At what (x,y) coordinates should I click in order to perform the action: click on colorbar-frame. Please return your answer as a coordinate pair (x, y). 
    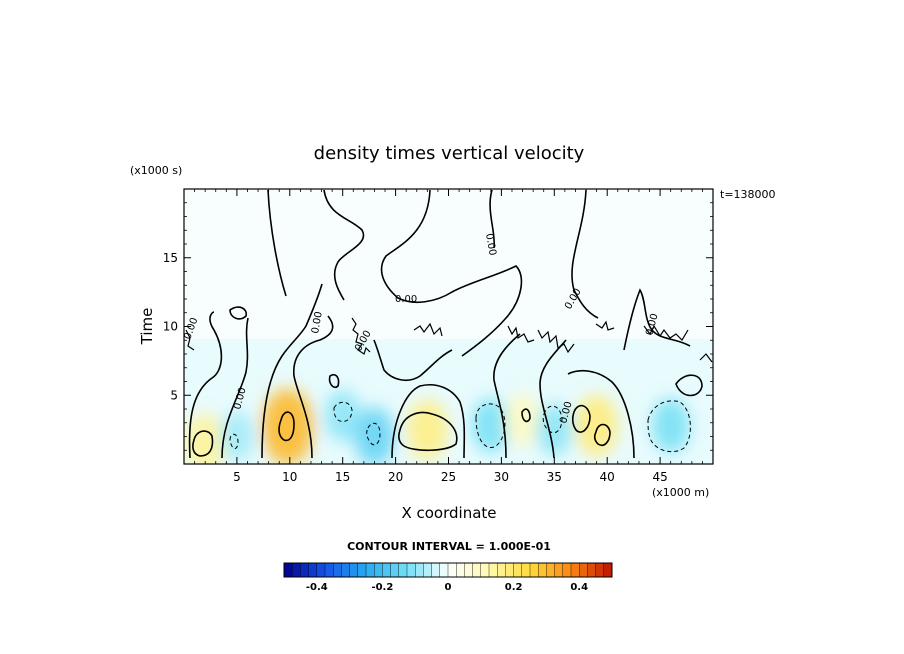
    Looking at the image, I should click on (448, 570).